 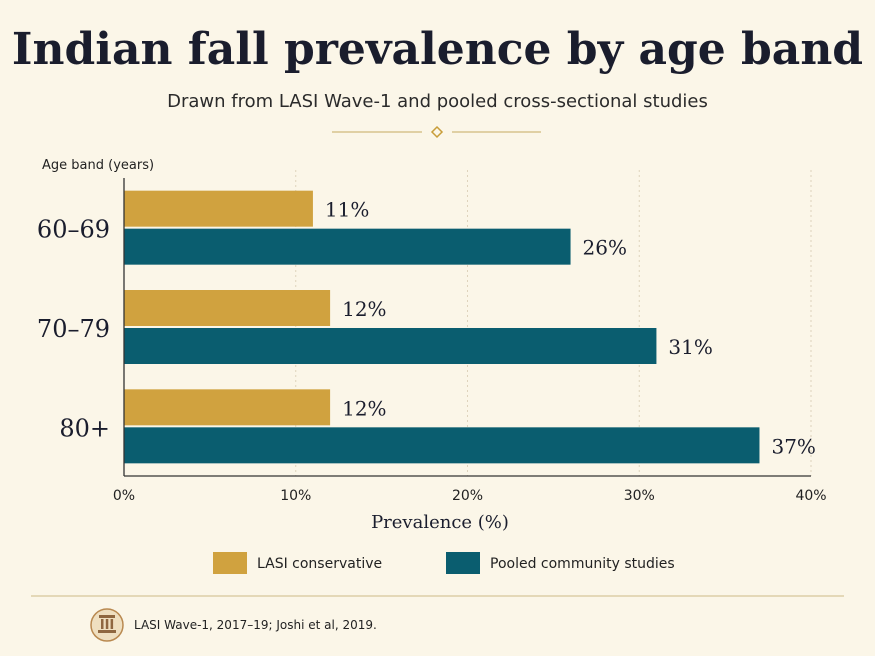 I want to click on diamond-ornament-icon, so click(x=437, y=132).